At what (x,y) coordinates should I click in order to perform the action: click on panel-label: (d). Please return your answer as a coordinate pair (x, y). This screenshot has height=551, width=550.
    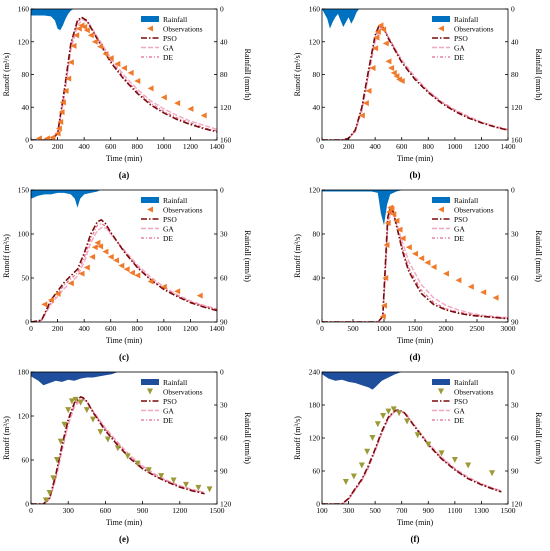
    Looking at the image, I should click on (415, 357).